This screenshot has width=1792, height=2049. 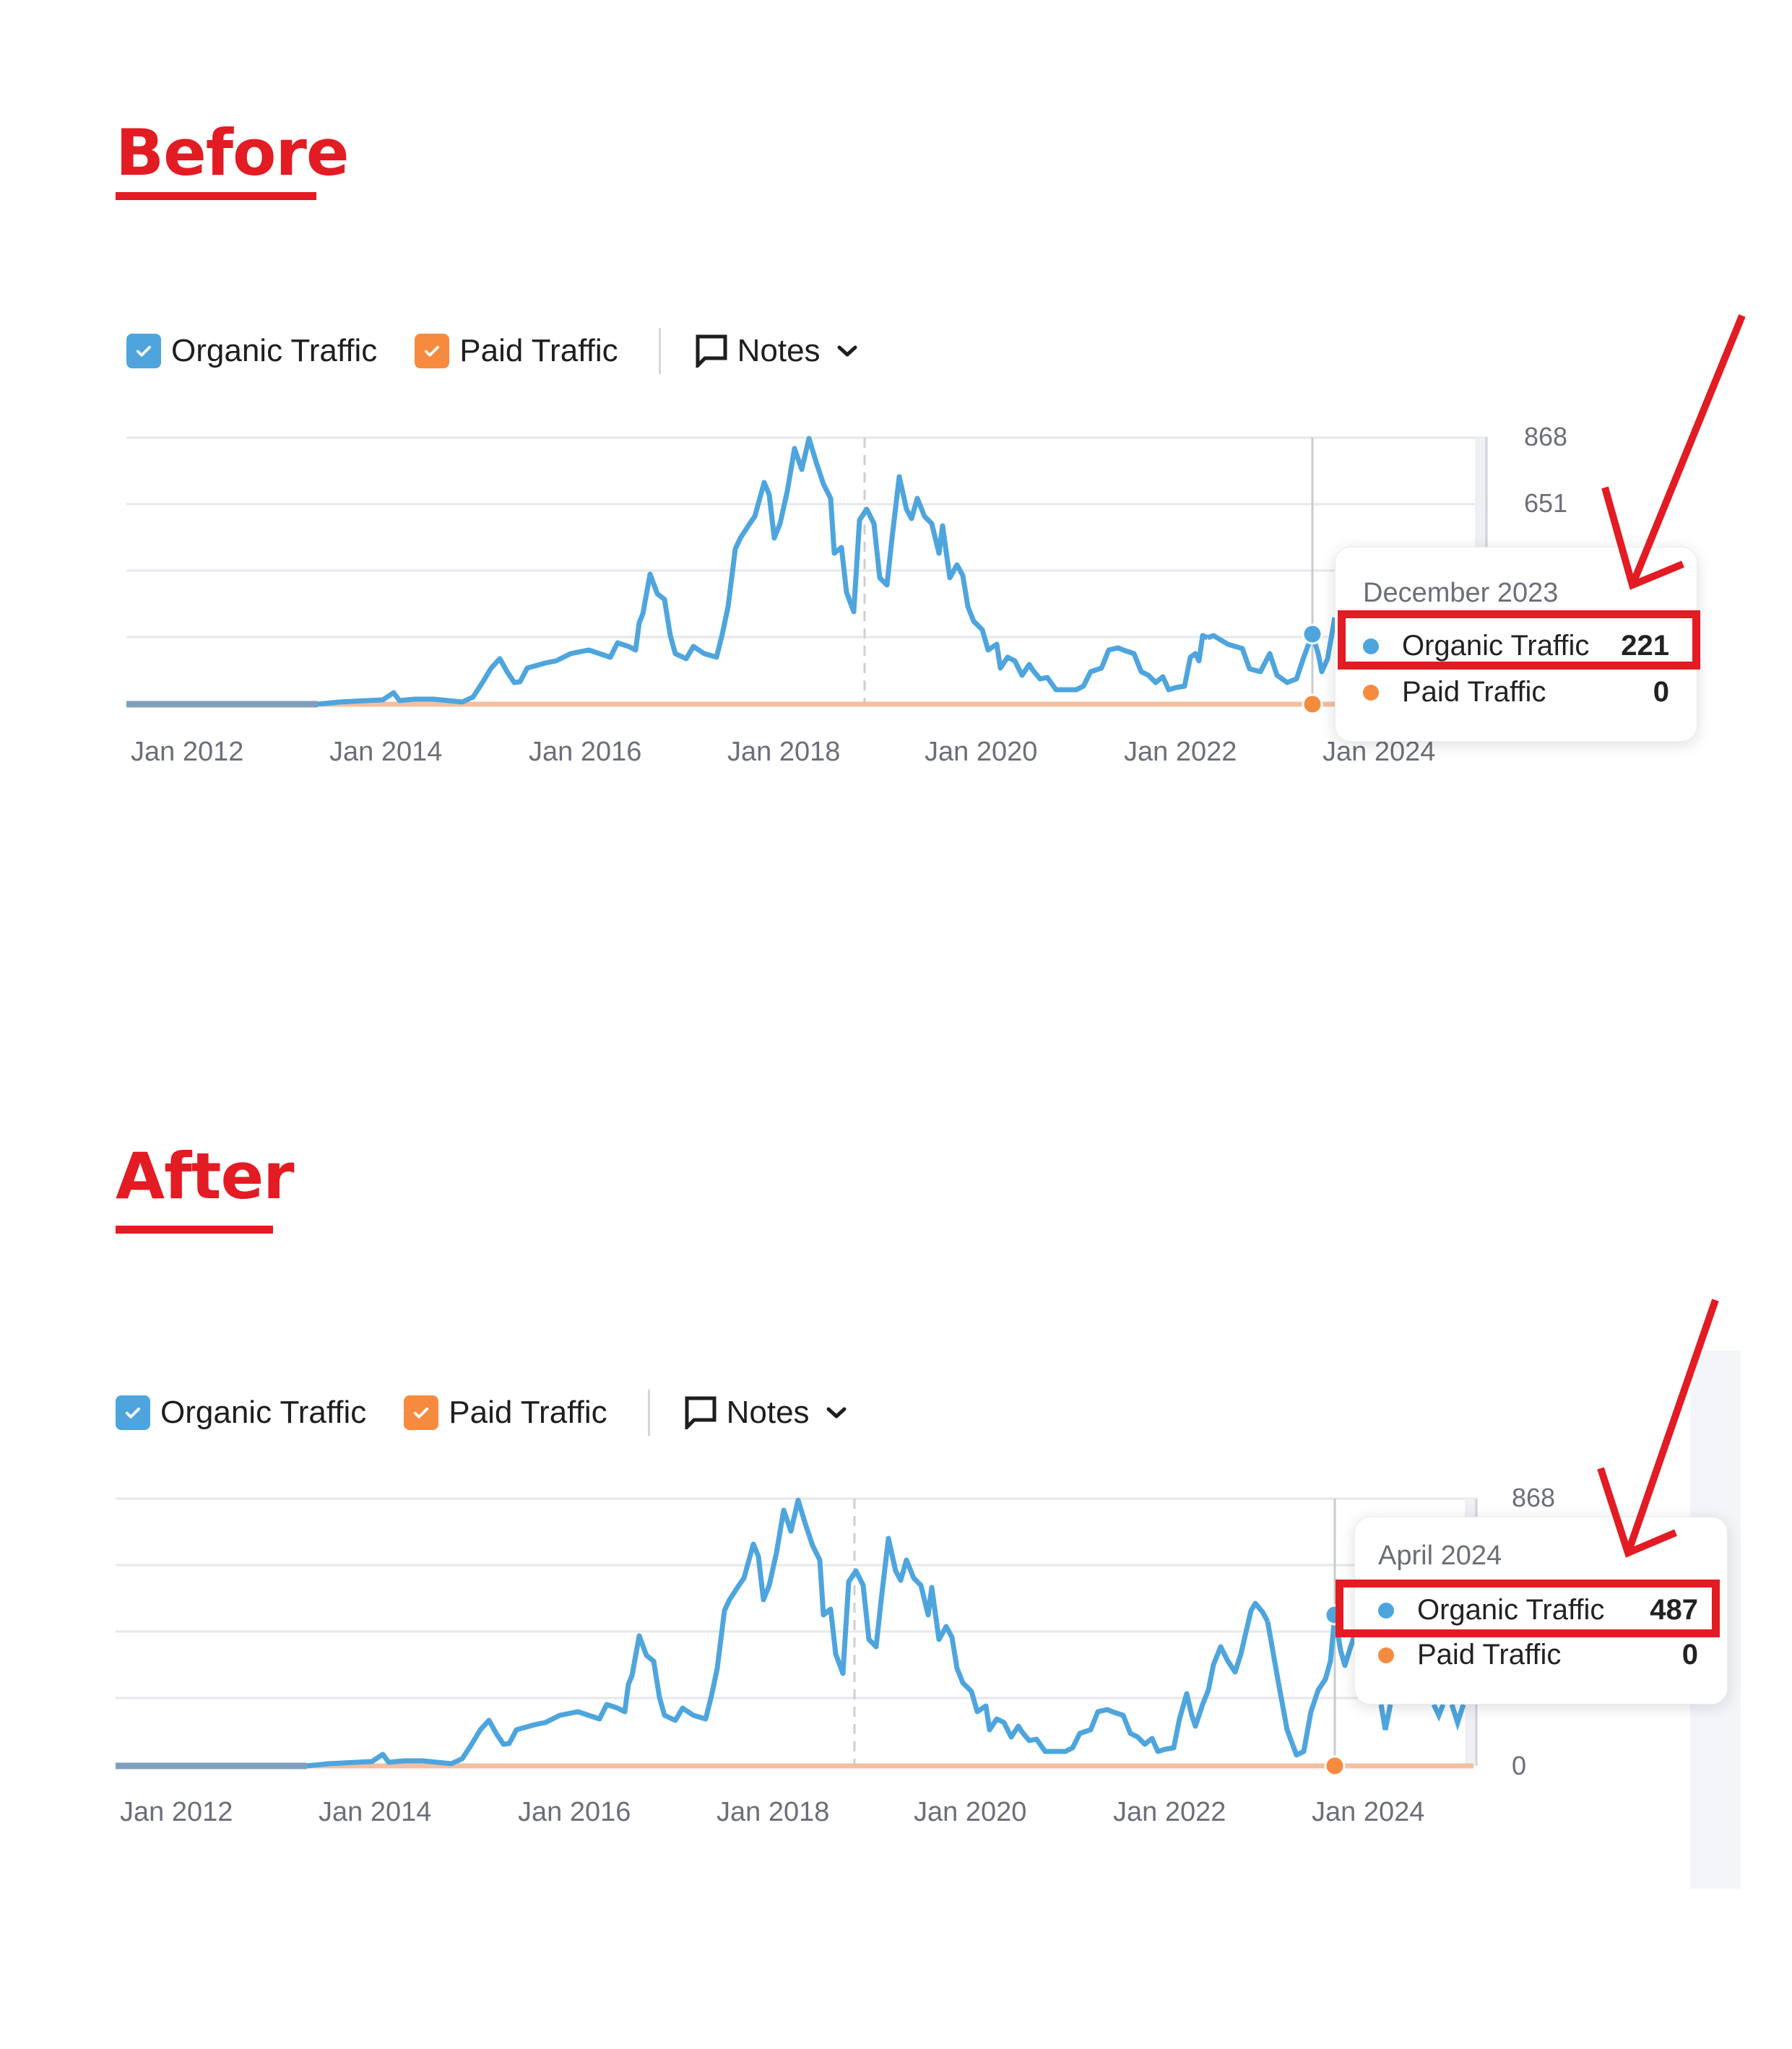 I want to click on after-legend: Organic Traffic Paid Traffic Notes, so click(x=481, y=1413).